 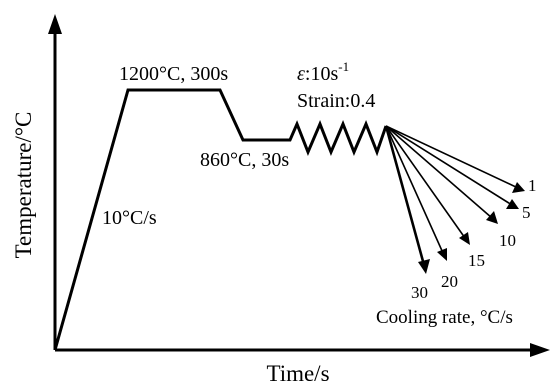 What do you see at coordinates (512, 204) in the screenshot?
I see `cooling-curve-5-arrowhead-icon` at bounding box center [512, 204].